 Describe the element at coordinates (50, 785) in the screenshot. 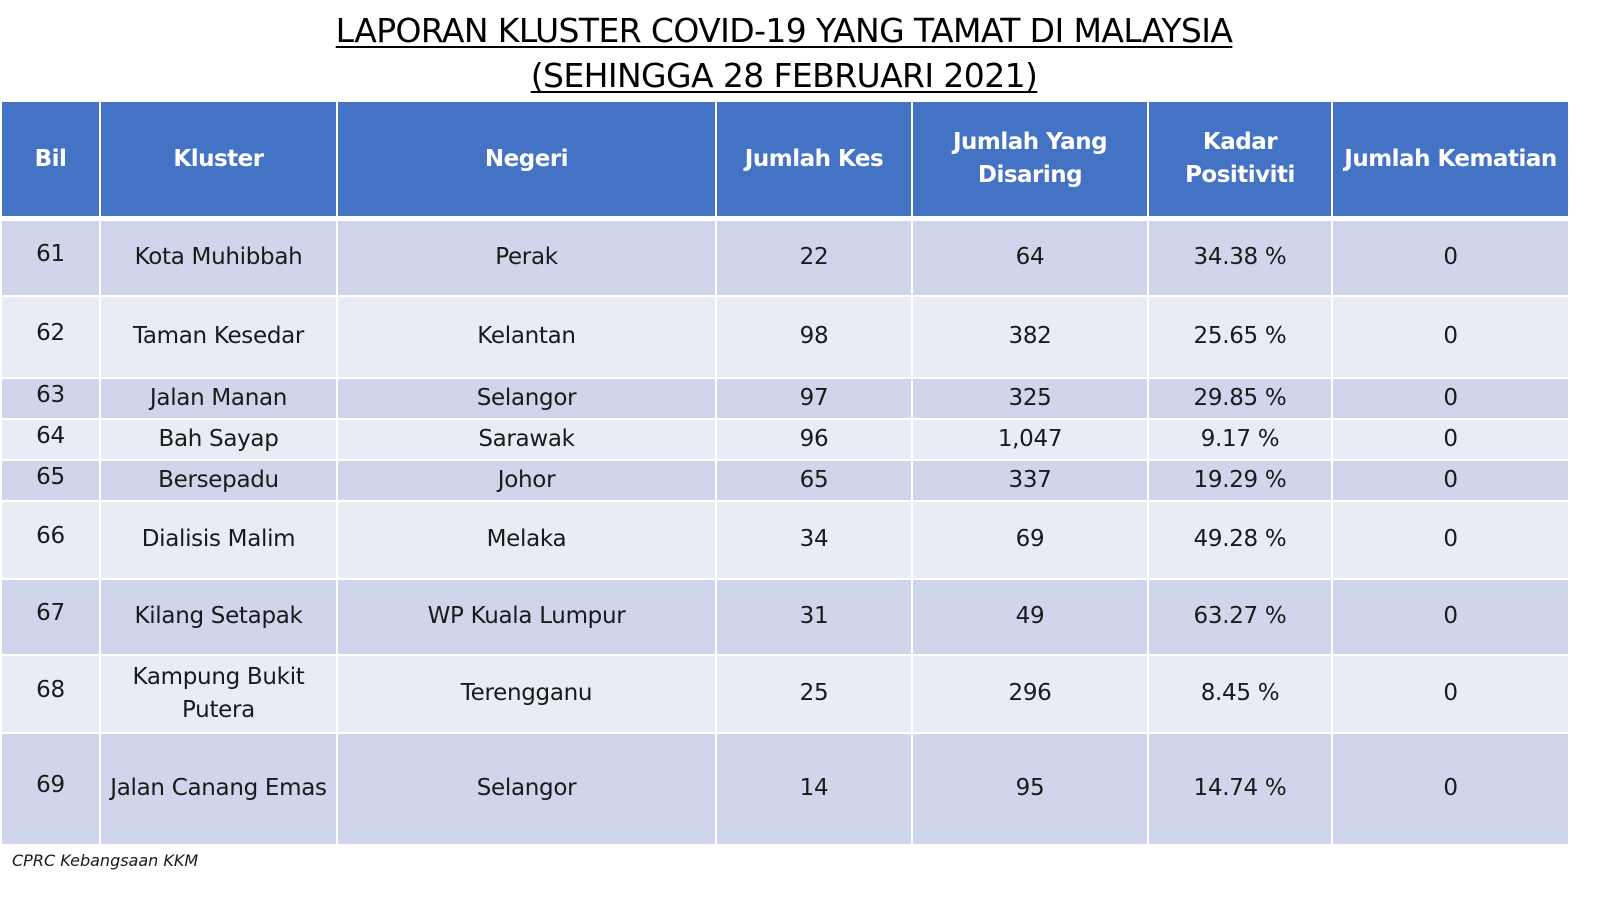

I see `cell-bil-text: 69` at that location.